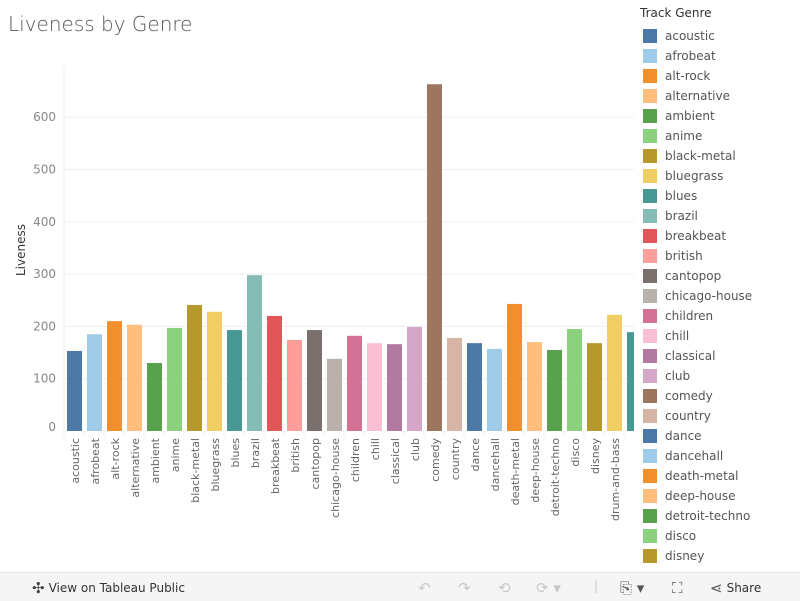  I want to click on share-button: ⋖ Share, so click(735, 588).